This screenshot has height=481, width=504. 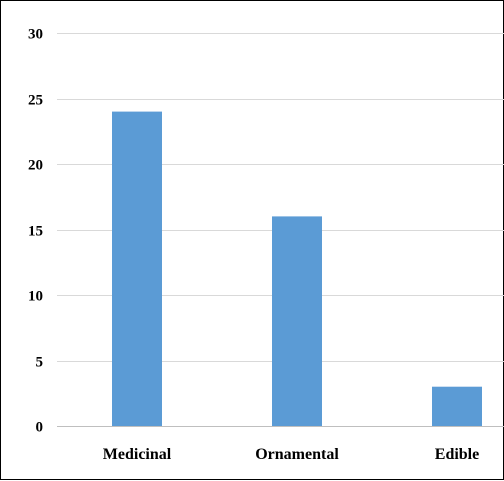 What do you see at coordinates (40, 363) in the screenshot?
I see `y-tick-label: 5` at bounding box center [40, 363].